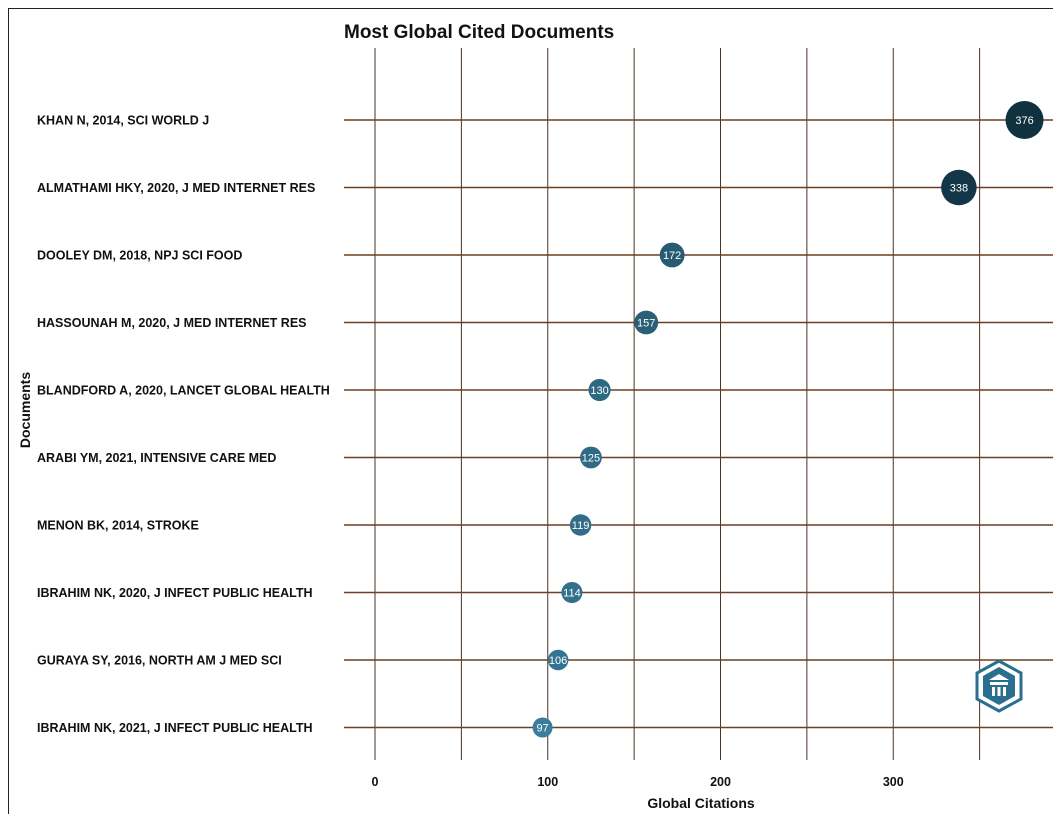 The image size is (1053, 814). Describe the element at coordinates (479, 32) in the screenshot. I see `chart-title: Most Global Cited Documents` at that location.